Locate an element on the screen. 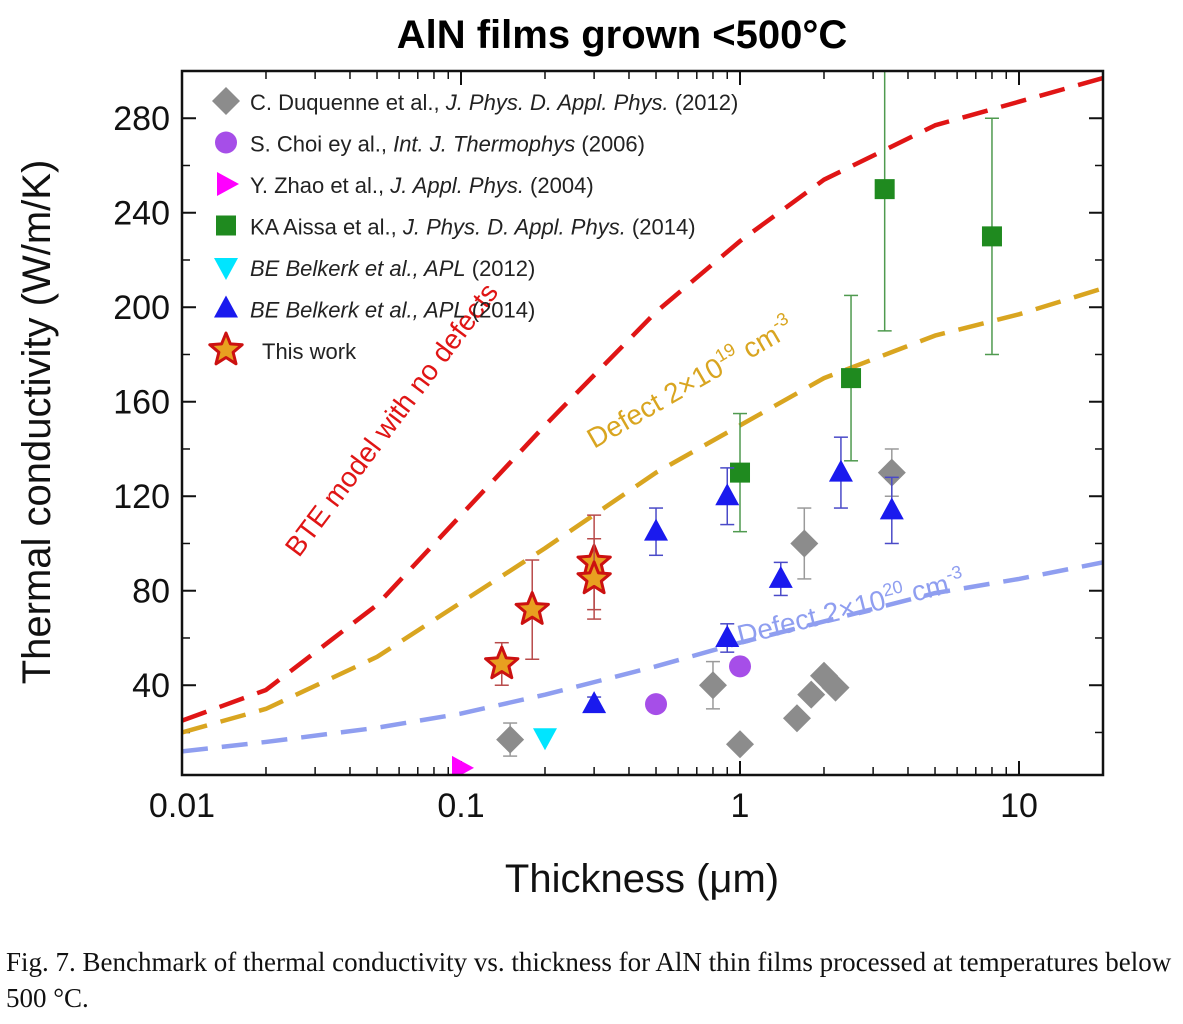 This screenshot has height=1024, width=1183. y-tick-label: 160 is located at coordinates (141, 403).